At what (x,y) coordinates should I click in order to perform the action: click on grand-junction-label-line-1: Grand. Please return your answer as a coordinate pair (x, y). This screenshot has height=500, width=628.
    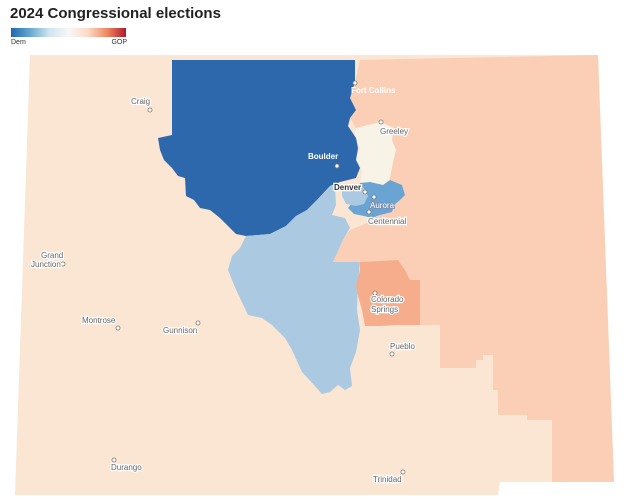
    Looking at the image, I should click on (52, 255).